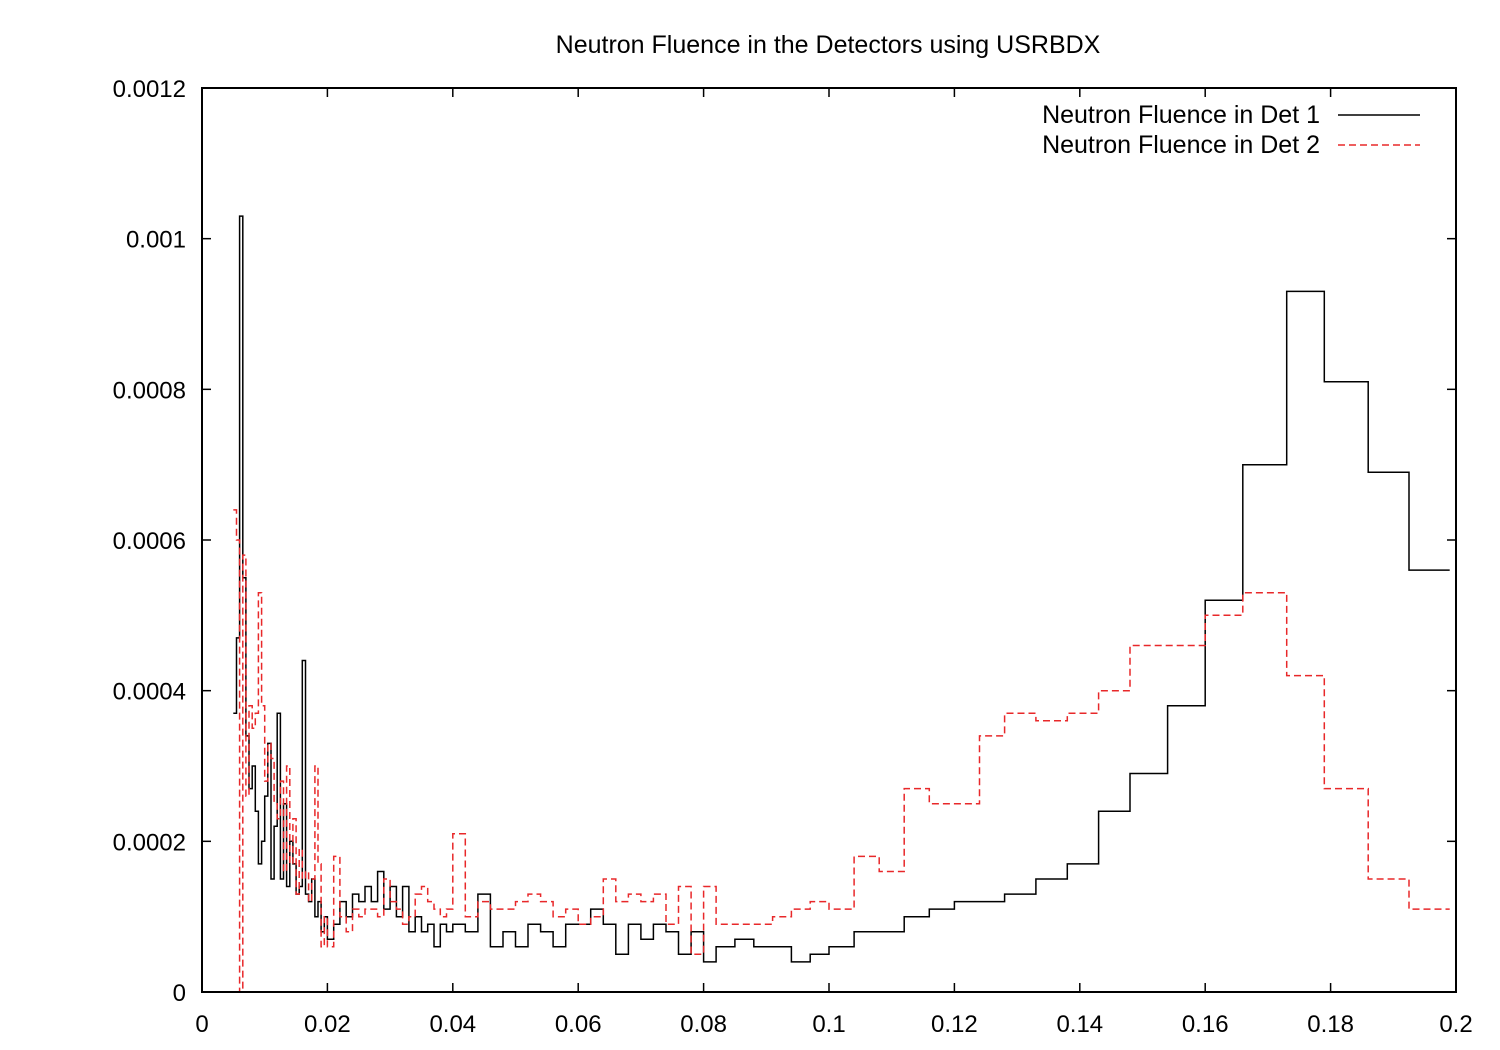 The width and height of the screenshot is (1500, 1050). I want to click on x-tick-label: 0.08, so click(703, 1024).